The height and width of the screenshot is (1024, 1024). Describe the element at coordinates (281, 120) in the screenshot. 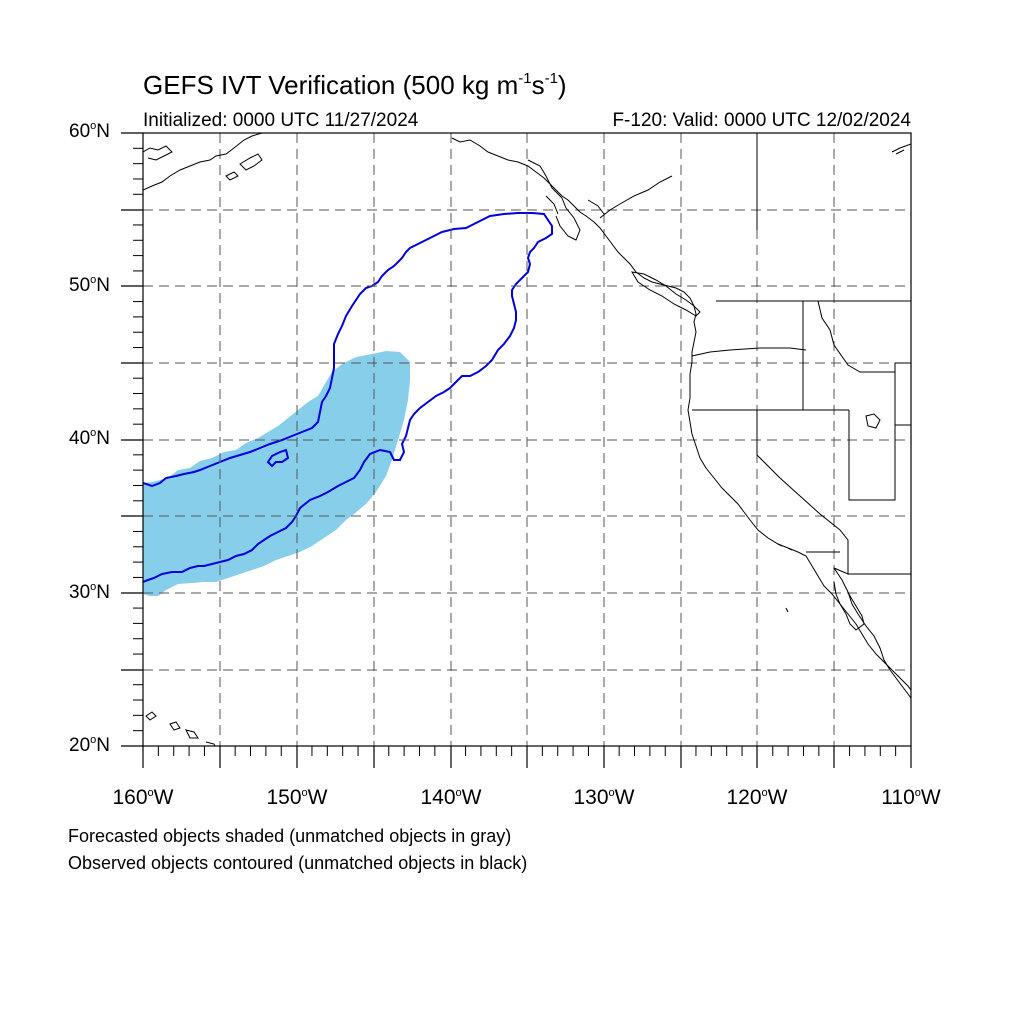

I see `initialized-time: Initialized: 0000 UTC 11/27/2024` at that location.